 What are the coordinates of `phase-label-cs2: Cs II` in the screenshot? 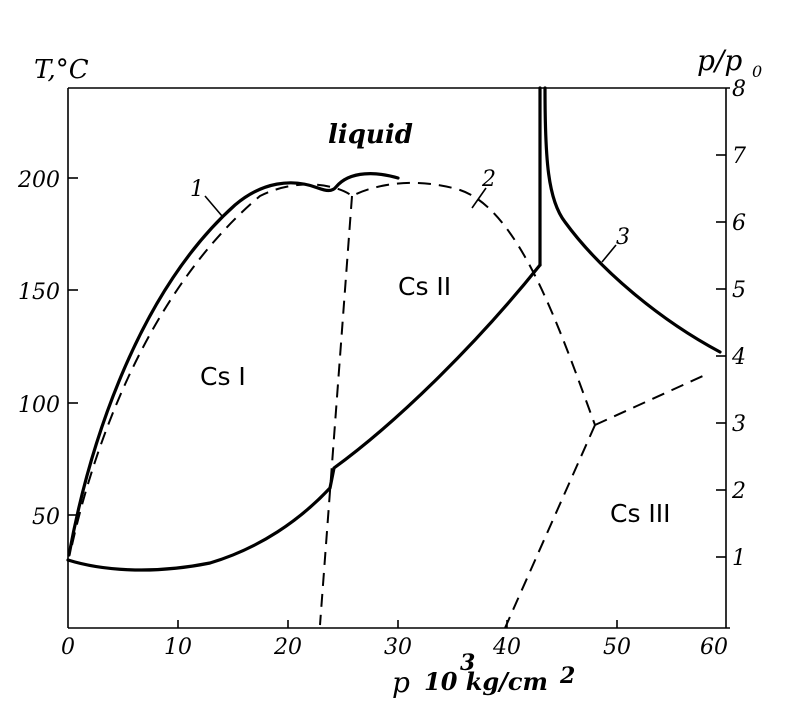 It's located at (424, 286).